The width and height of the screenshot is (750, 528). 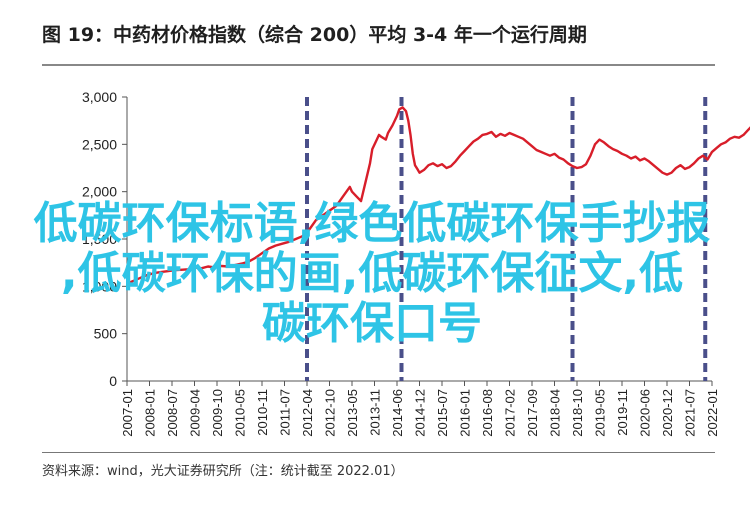 I want to click on source-note: 资料来源：wind，光大证券研究所（注：统计截至 2022.01）, so click(x=223, y=471).